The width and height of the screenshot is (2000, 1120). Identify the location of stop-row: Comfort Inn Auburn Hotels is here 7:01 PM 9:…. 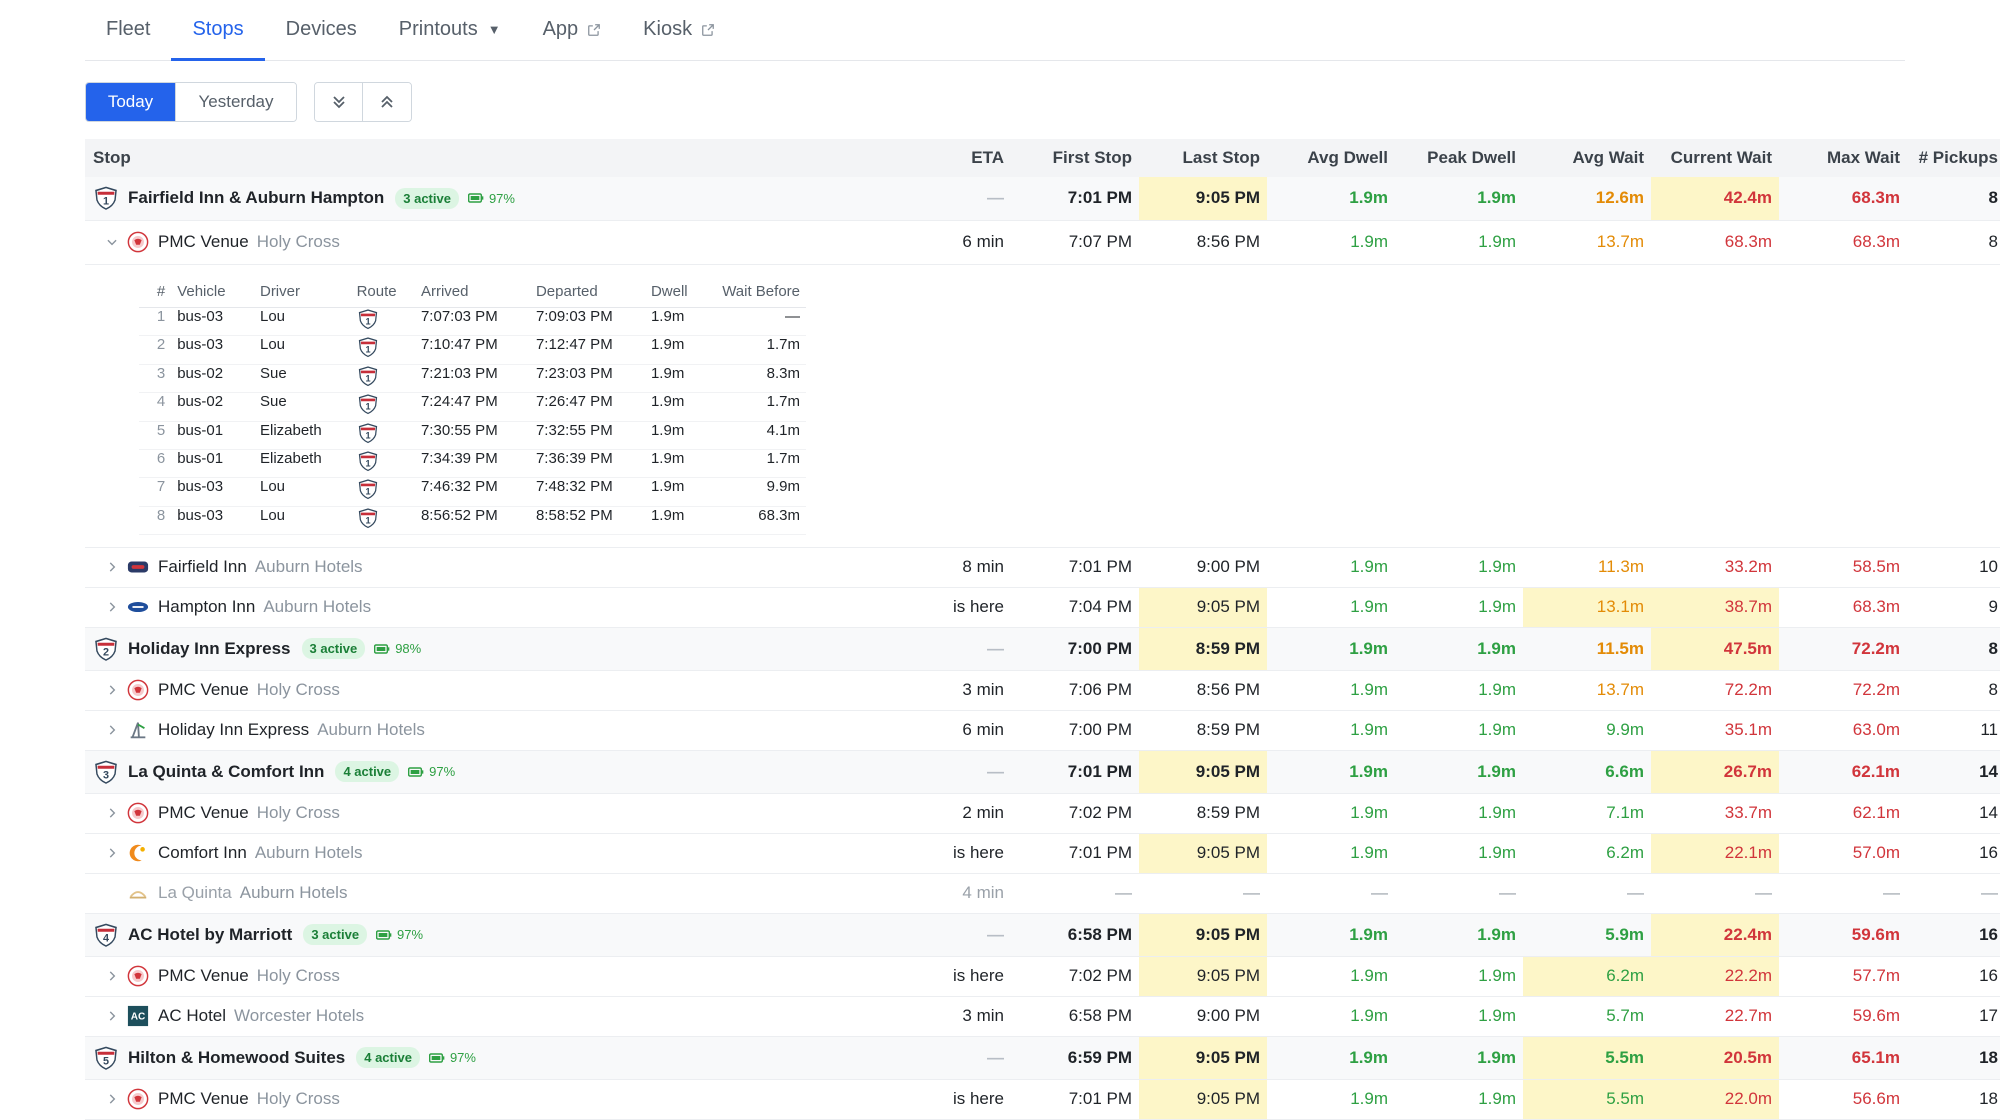
(1042, 853).